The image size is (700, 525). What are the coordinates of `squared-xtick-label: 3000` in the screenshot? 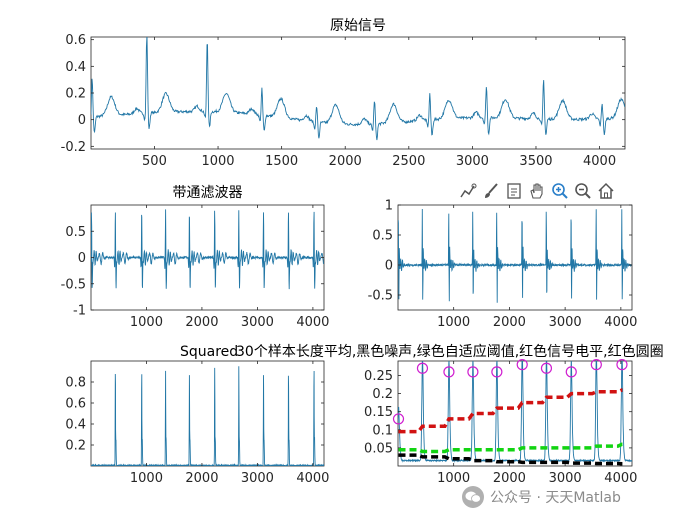 It's located at (257, 478).